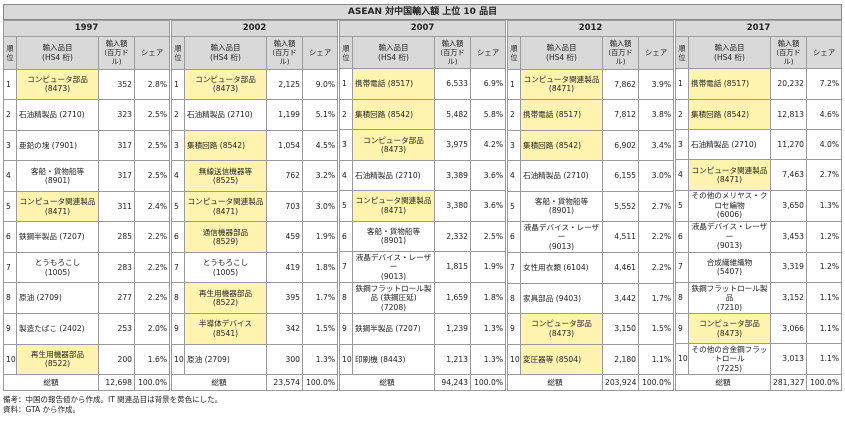 The width and height of the screenshot is (845, 425). I want to click on item-code: (8522), so click(225, 303).